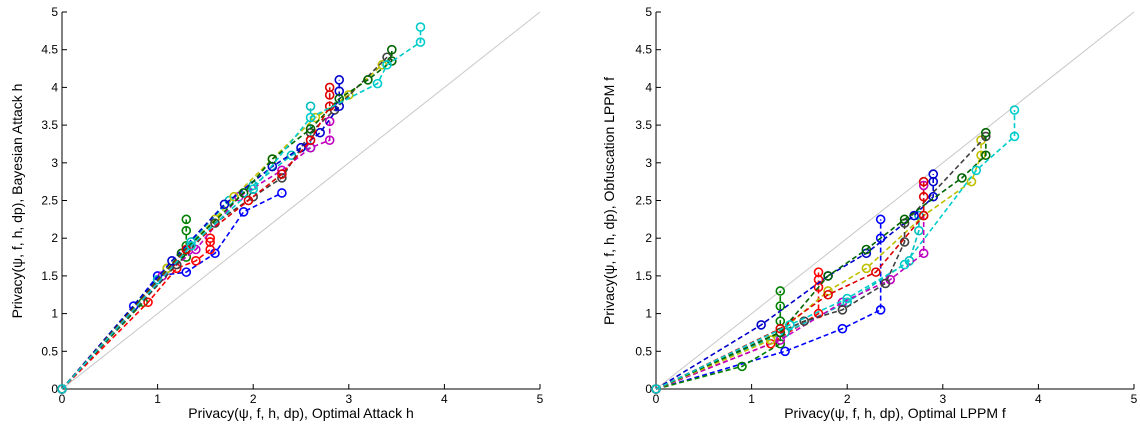 This screenshot has width=1140, height=436. Describe the element at coordinates (17, 201) in the screenshot. I see `left-y-axis-label: Privacy(ψ, f, h, dp), Bayesian Attack h` at that location.